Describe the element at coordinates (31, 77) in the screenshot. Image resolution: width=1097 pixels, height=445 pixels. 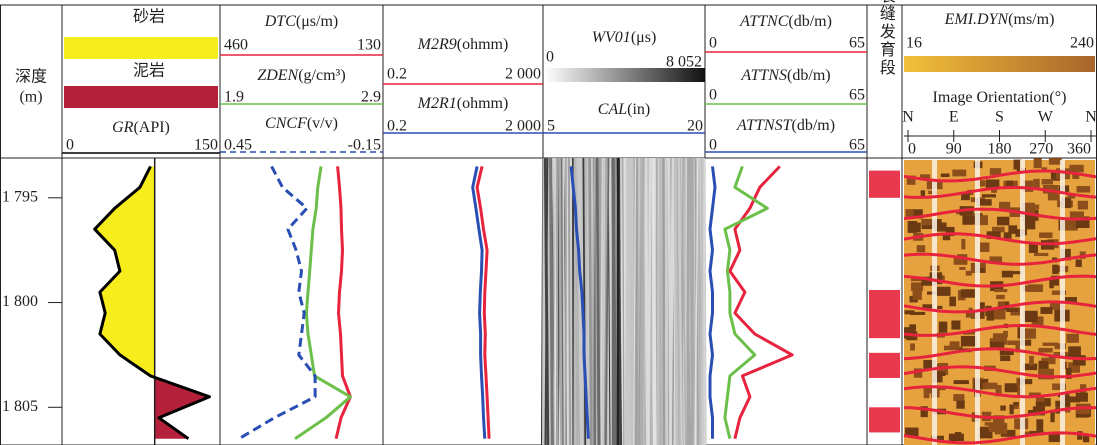
I see `depth-label: 深度` at that location.